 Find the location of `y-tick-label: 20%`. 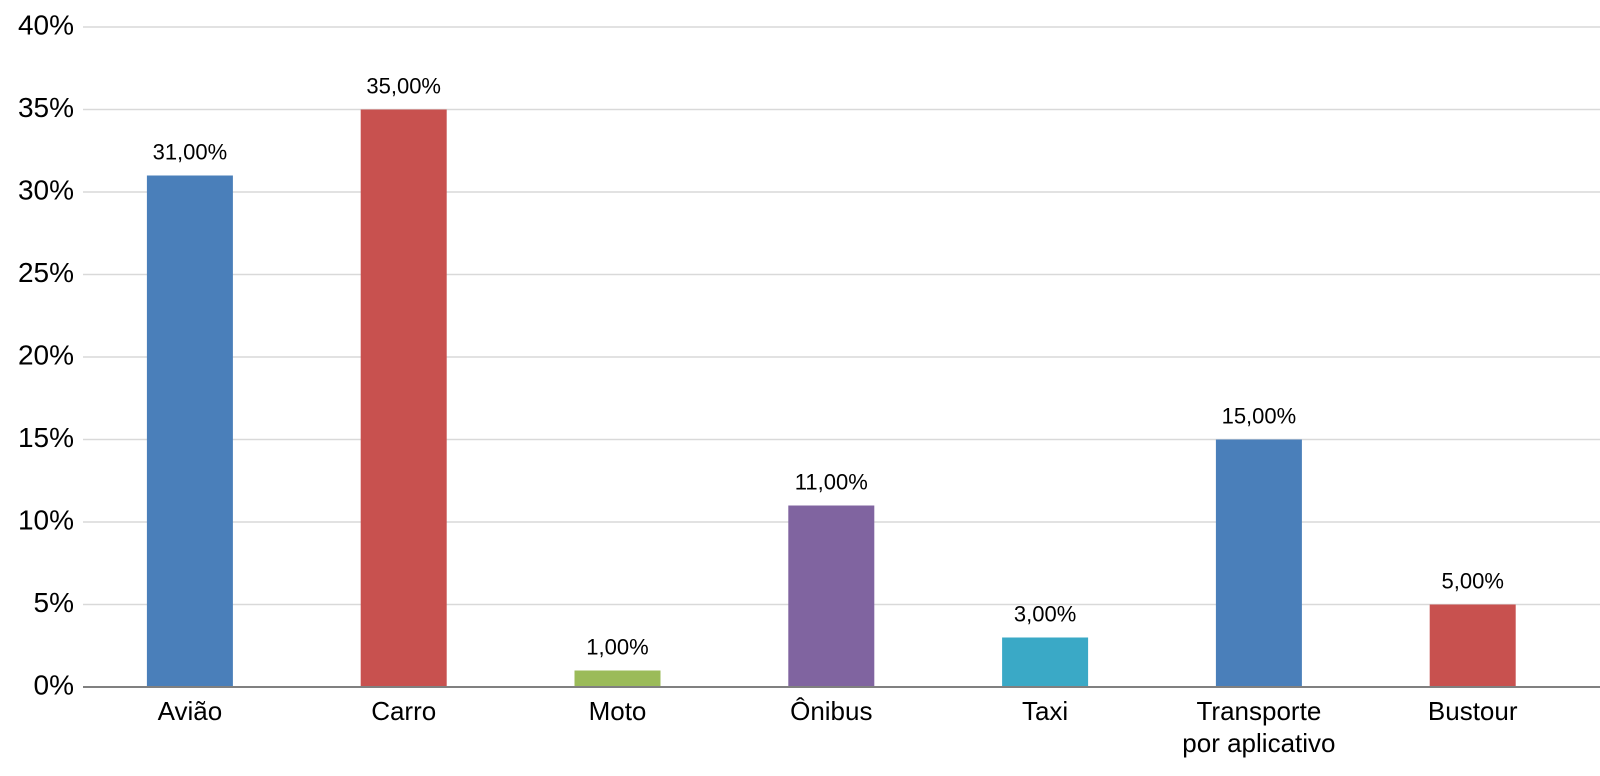

y-tick-label: 20% is located at coordinates (46, 354).